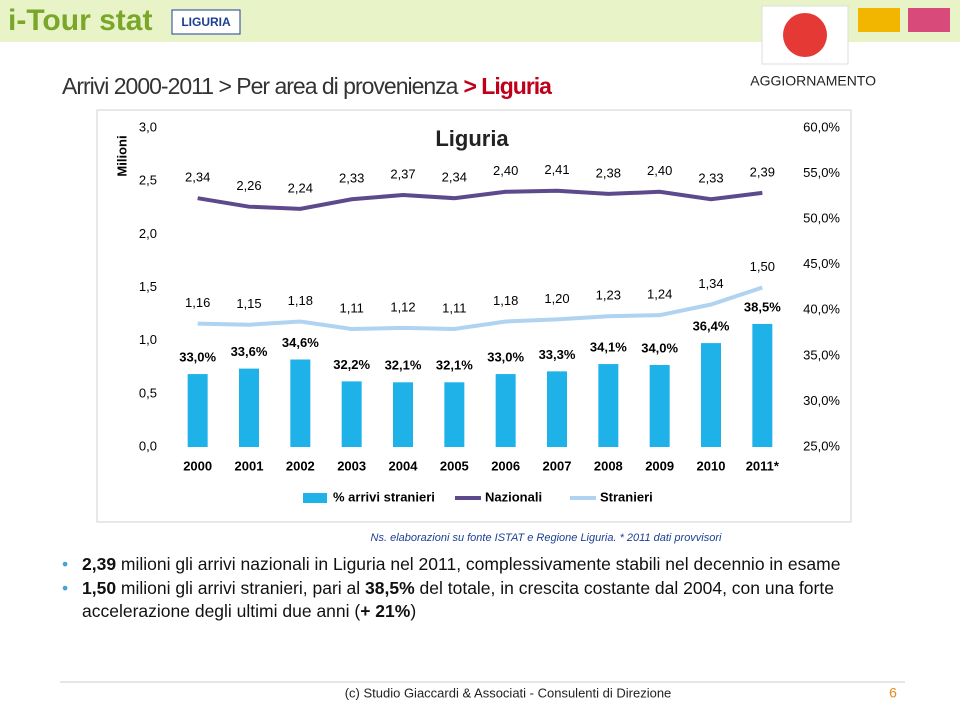  Describe the element at coordinates (402, 306) in the screenshot. I see `data-label: 1,12` at that location.